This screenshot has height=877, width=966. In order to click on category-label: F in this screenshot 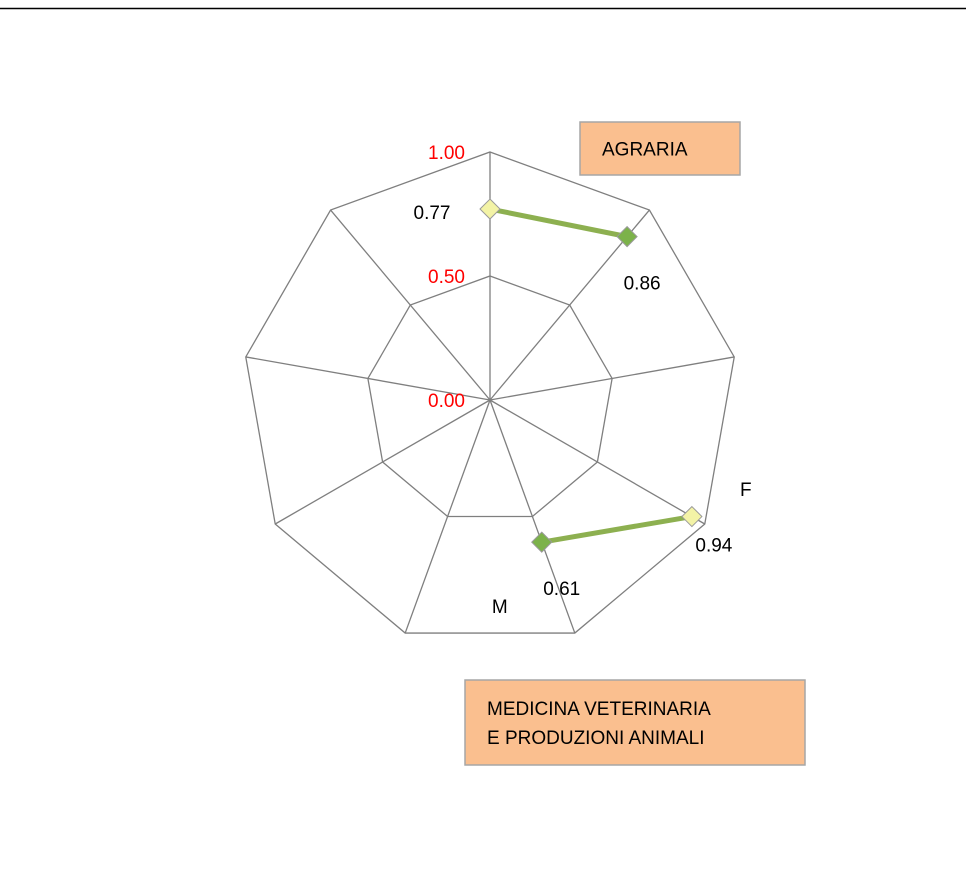, I will do `click(746, 490)`.